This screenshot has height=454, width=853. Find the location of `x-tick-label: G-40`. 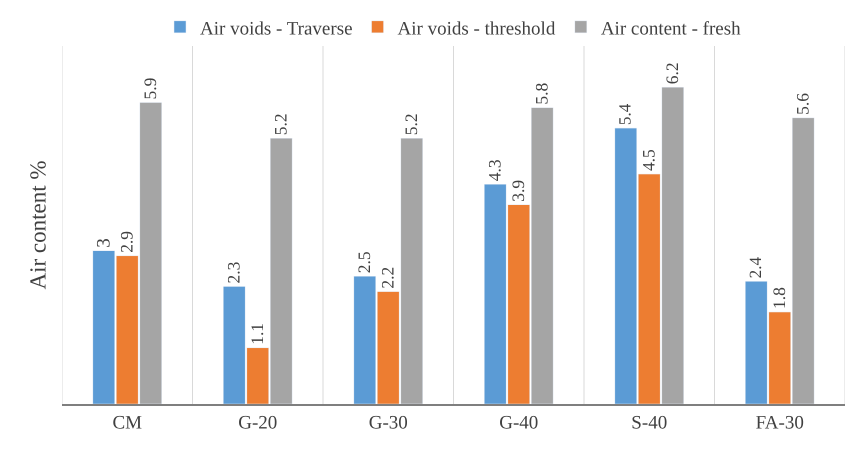

x-tick-label: G-40 is located at coordinates (518, 423).